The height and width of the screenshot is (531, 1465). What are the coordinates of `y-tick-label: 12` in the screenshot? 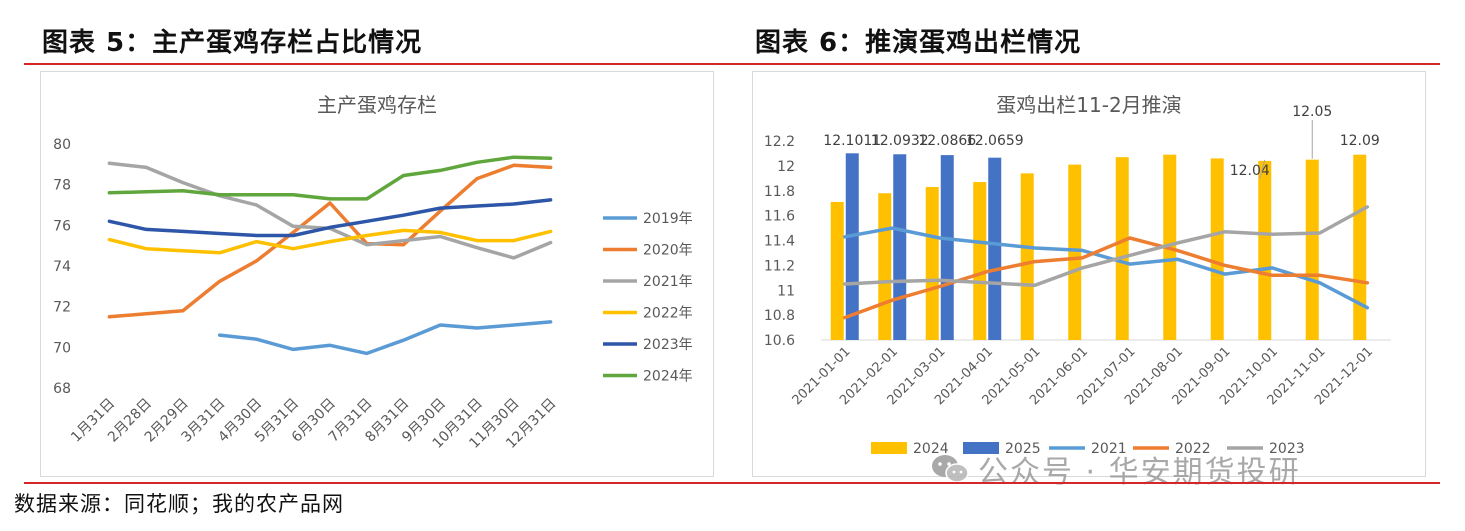 It's located at (786, 167).